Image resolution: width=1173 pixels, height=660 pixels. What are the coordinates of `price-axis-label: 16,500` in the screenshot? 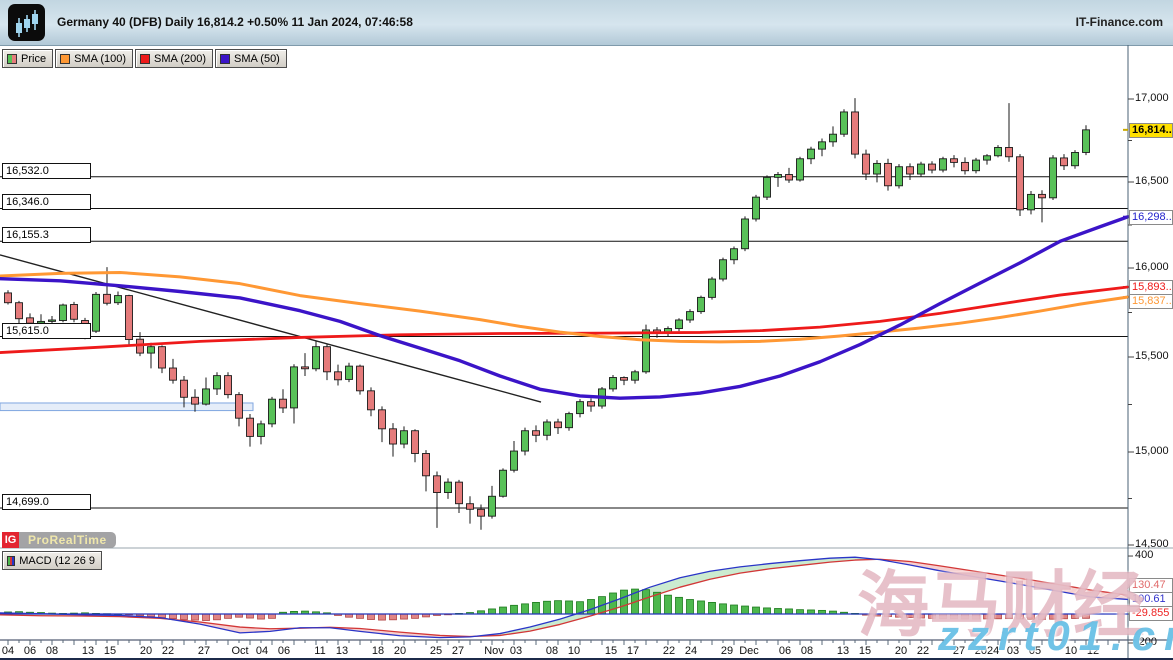 It's located at (1152, 181).